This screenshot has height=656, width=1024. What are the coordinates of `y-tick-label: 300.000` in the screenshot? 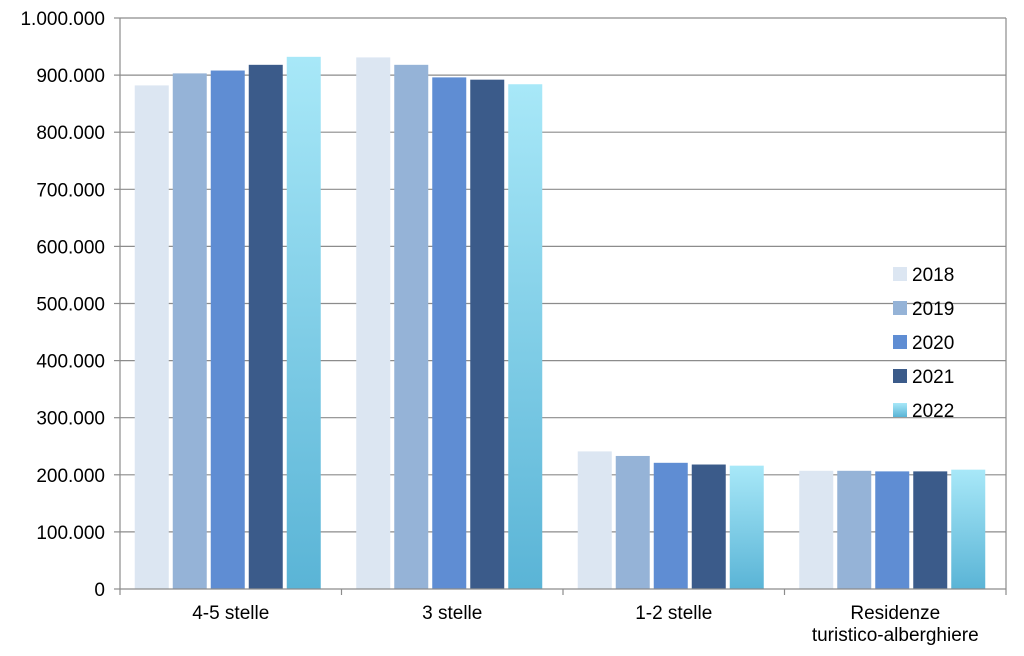 It's located at (70, 419).